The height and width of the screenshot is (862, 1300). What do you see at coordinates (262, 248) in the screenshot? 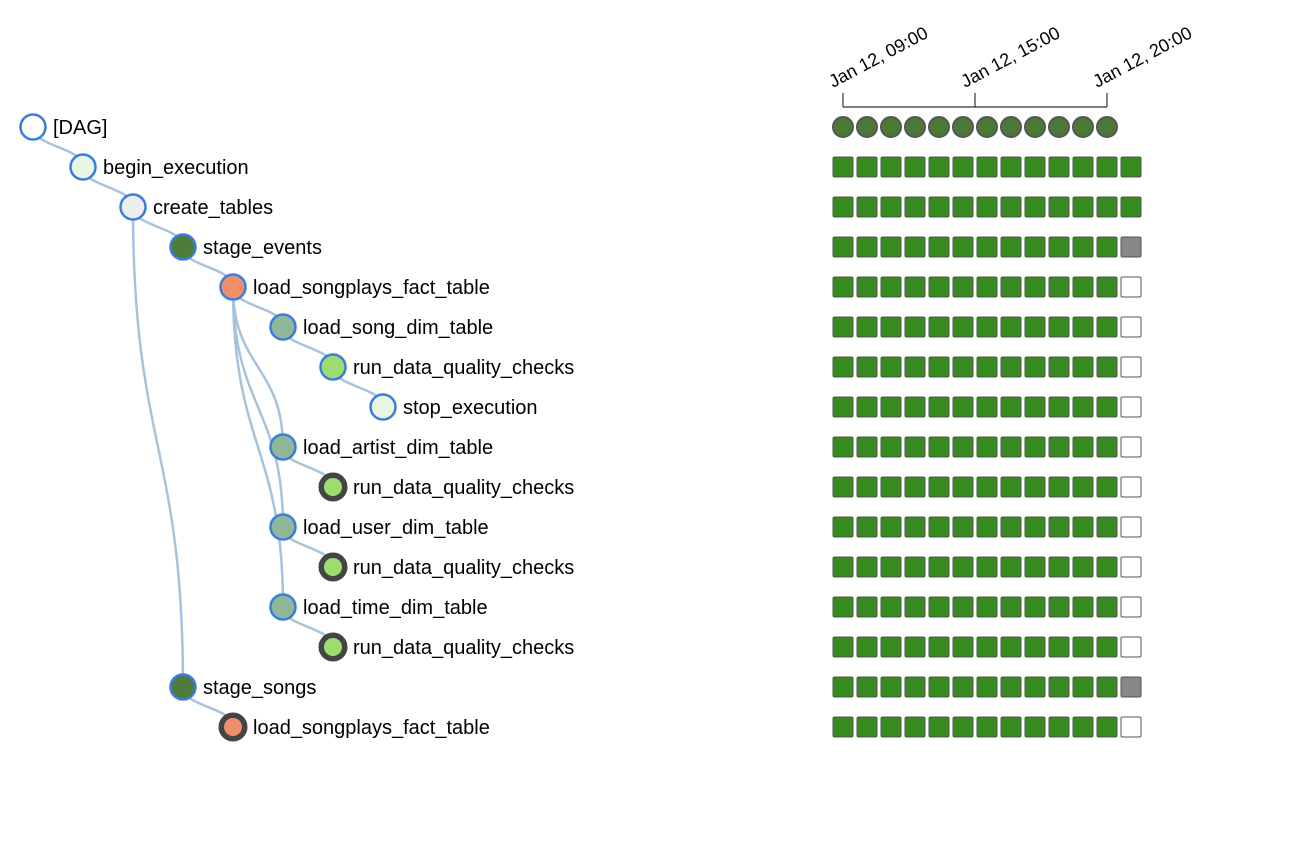
I see `task-label: stage_events` at bounding box center [262, 248].